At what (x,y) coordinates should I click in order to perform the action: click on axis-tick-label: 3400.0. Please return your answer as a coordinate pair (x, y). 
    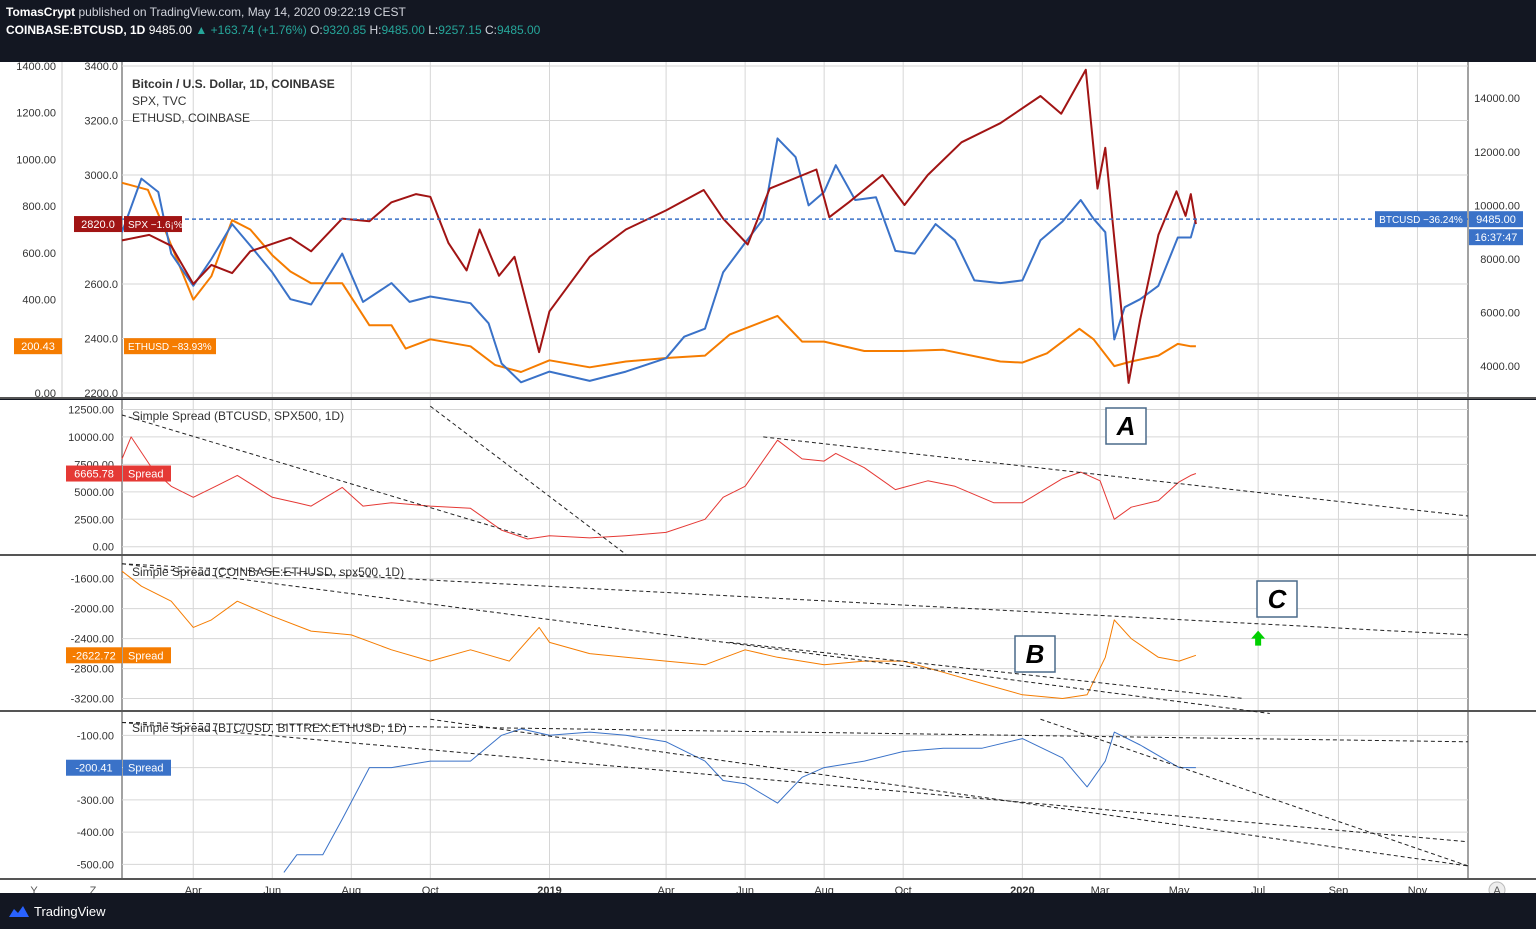
    Looking at the image, I should click on (101, 67).